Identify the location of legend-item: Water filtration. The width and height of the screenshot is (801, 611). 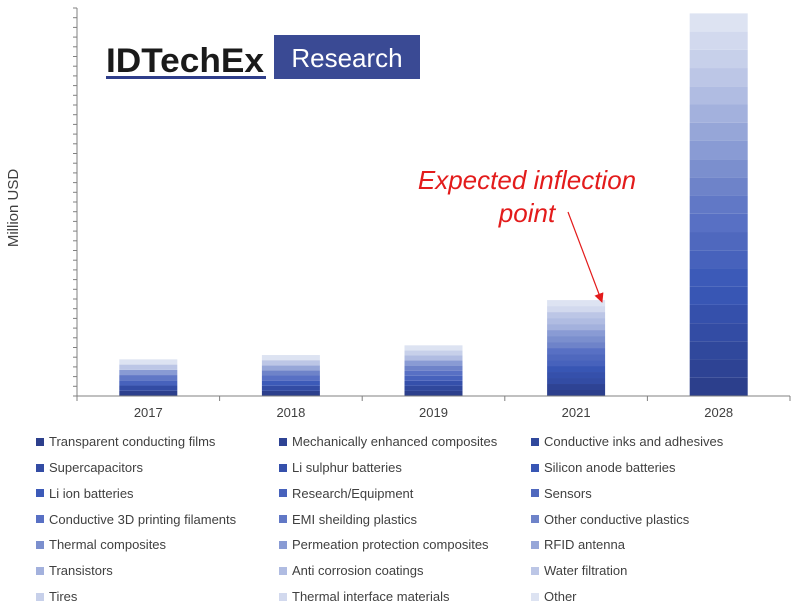
(661, 571).